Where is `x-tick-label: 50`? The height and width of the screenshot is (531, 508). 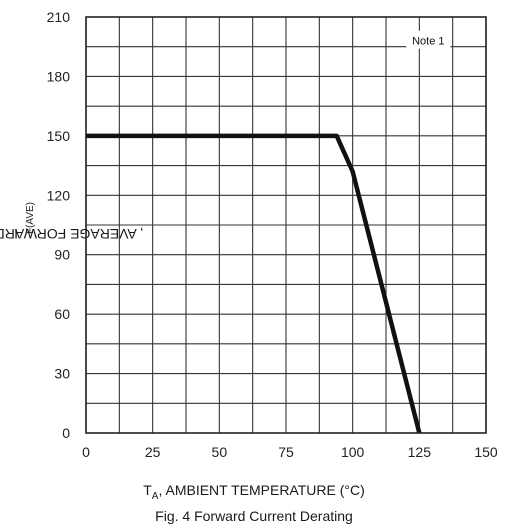
x-tick-label: 50 is located at coordinates (220, 452).